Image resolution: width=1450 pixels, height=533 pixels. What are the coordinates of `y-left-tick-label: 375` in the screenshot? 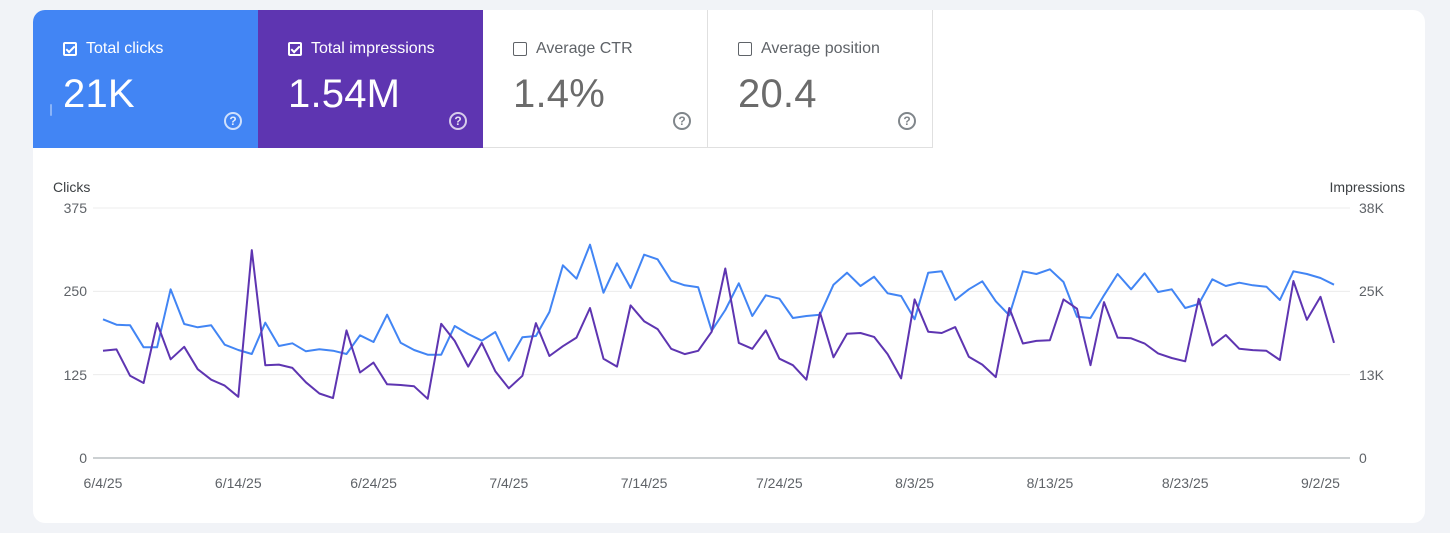 It's located at (75, 208).